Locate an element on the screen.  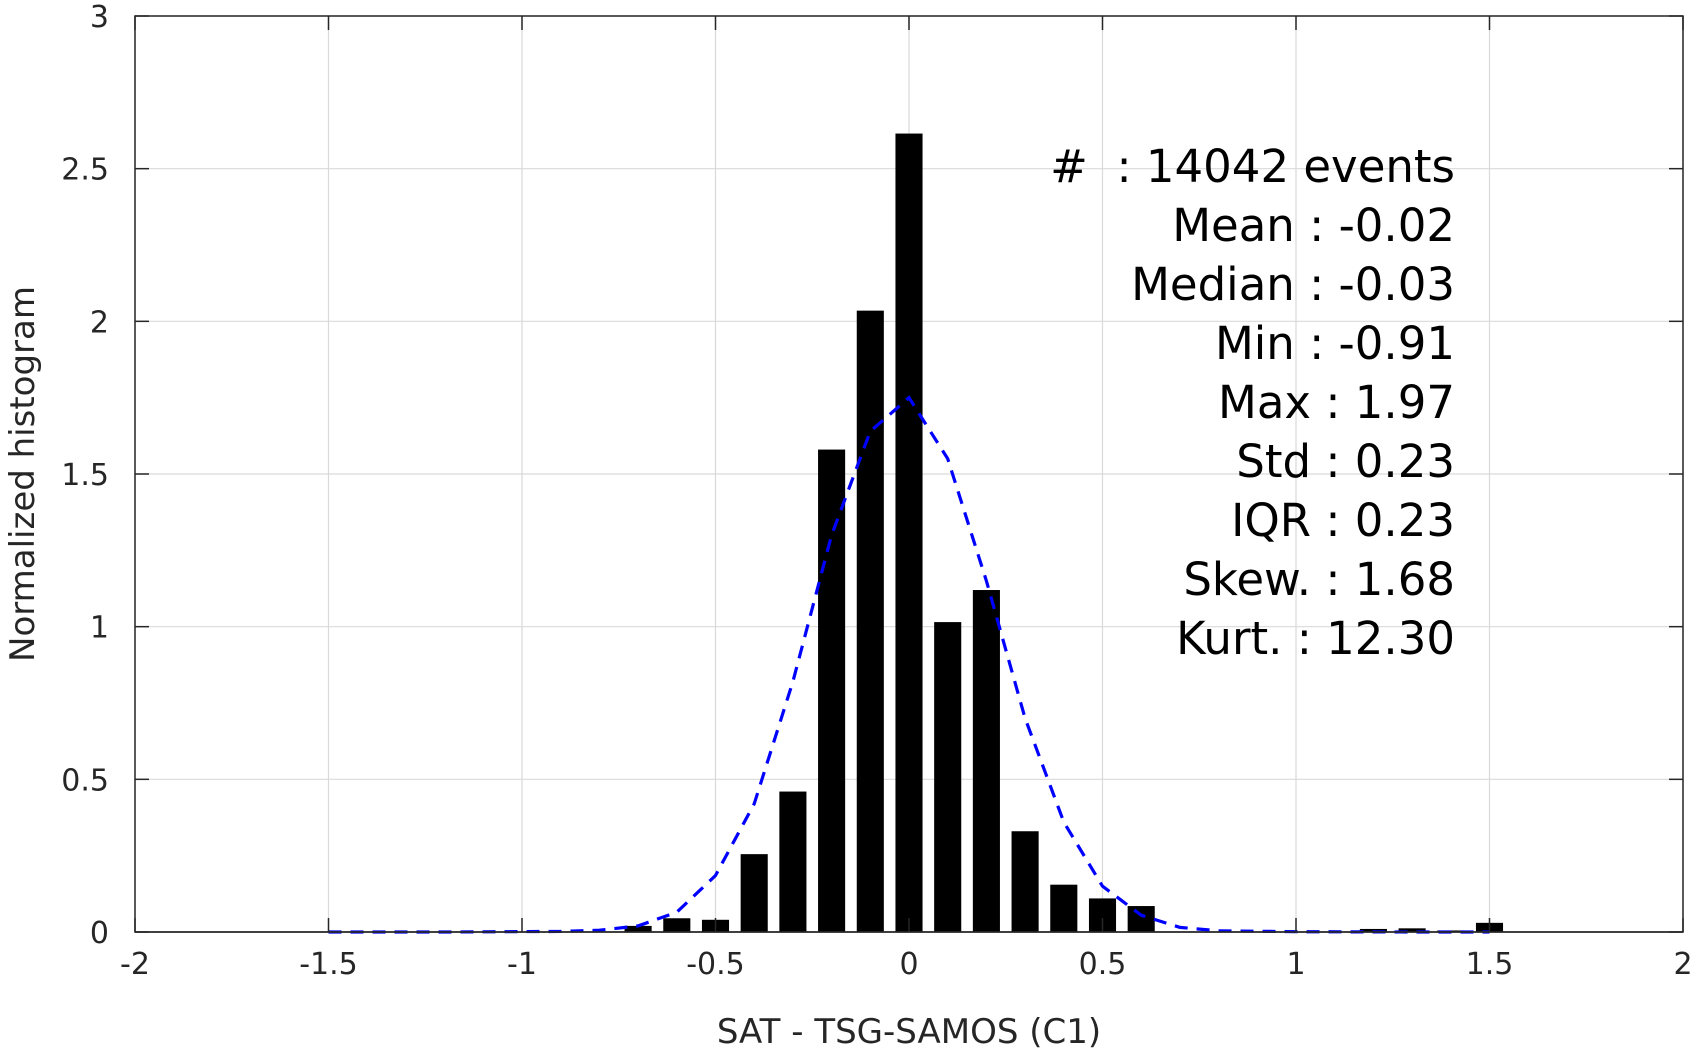
x-tick-label: -1.5 is located at coordinates (328, 964).